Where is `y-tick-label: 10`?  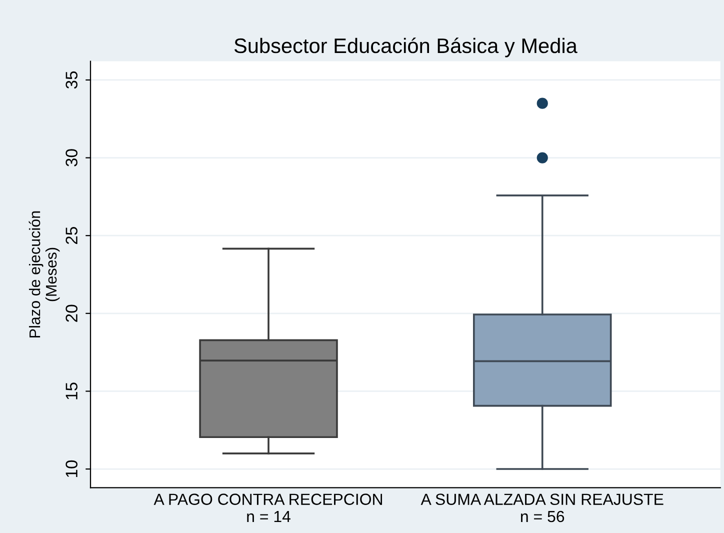
y-tick-label: 10 is located at coordinates (72, 469).